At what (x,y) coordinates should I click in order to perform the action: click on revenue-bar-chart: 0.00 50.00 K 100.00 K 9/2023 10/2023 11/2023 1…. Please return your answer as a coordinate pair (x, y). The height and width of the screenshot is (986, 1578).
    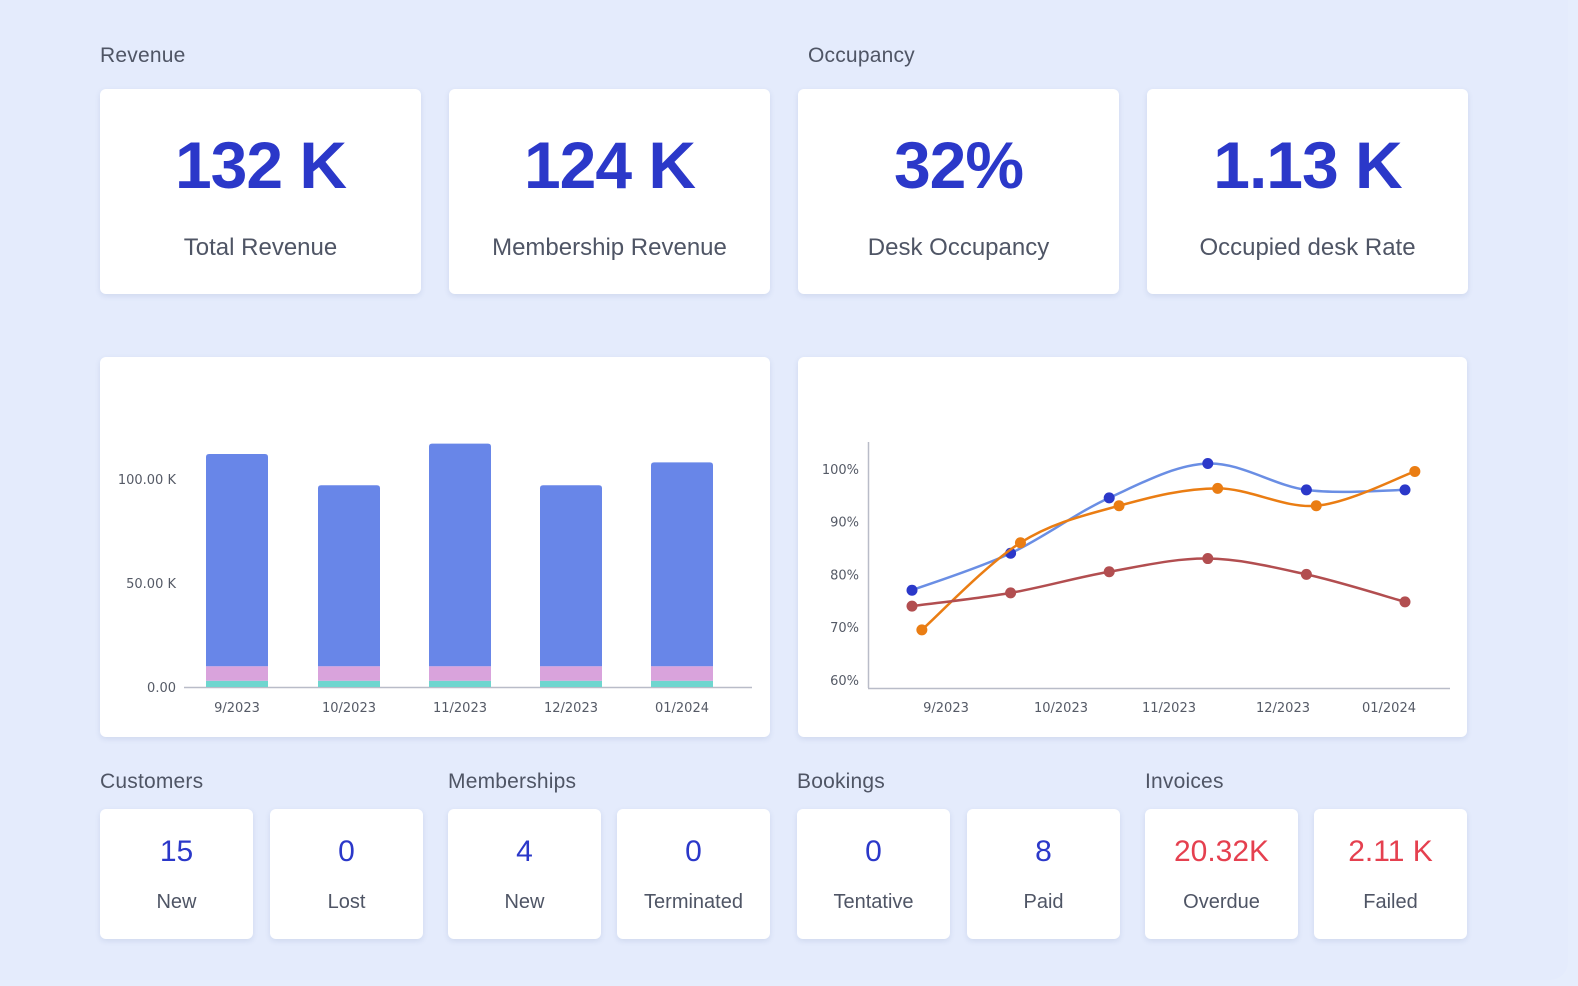
    Looking at the image, I should click on (435, 579).